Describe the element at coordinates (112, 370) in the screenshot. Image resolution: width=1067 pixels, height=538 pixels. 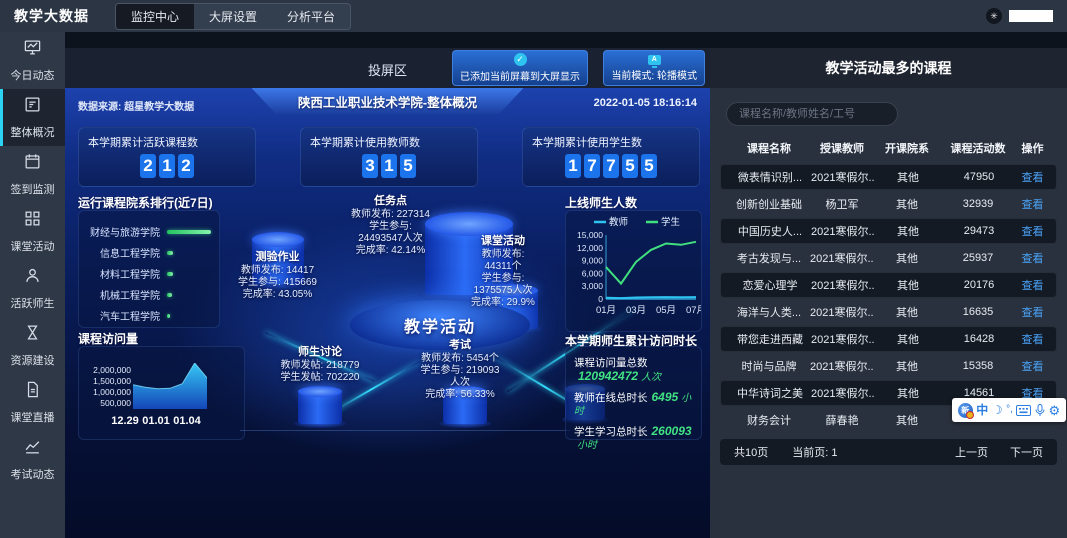
I see `visits-y-tick: 2,000,000` at that location.